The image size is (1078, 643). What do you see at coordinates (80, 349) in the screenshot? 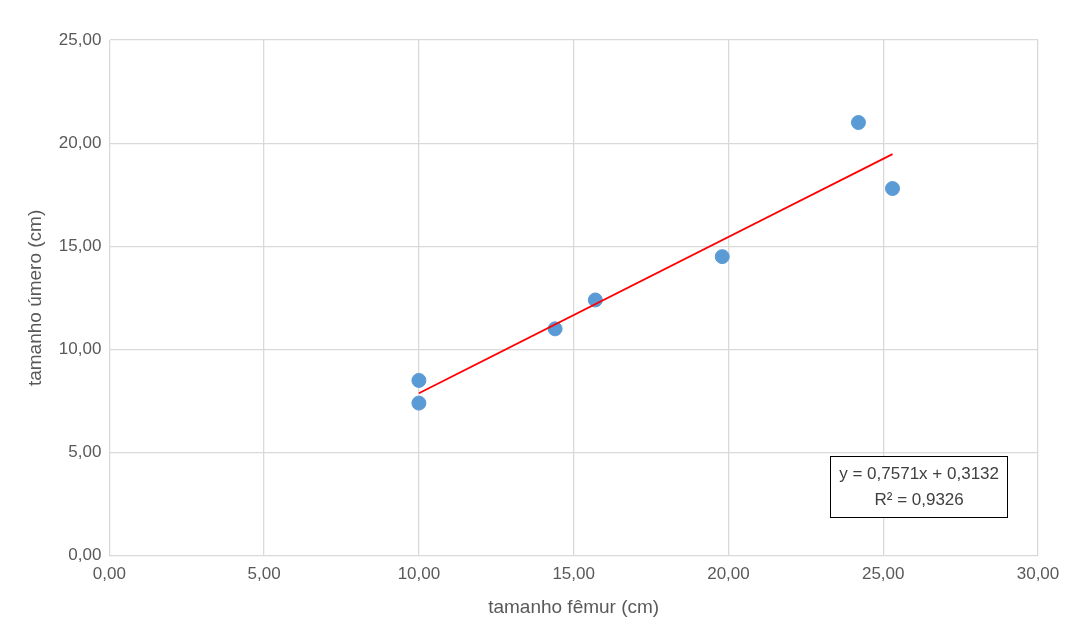
I see `y-tick-label: 10,00` at bounding box center [80, 349].